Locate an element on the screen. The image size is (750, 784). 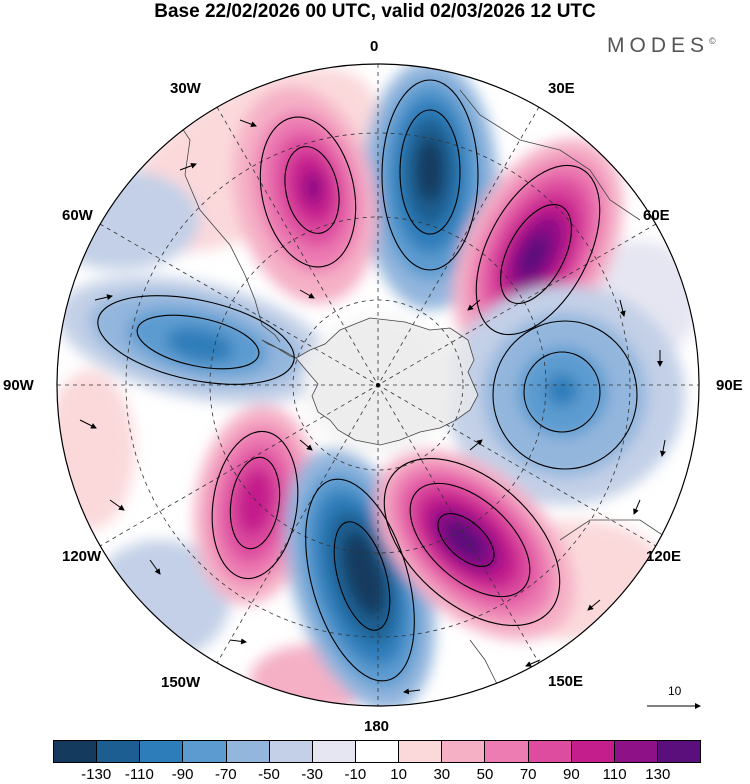
colorbar-tick-label: -30 is located at coordinates (312, 774).